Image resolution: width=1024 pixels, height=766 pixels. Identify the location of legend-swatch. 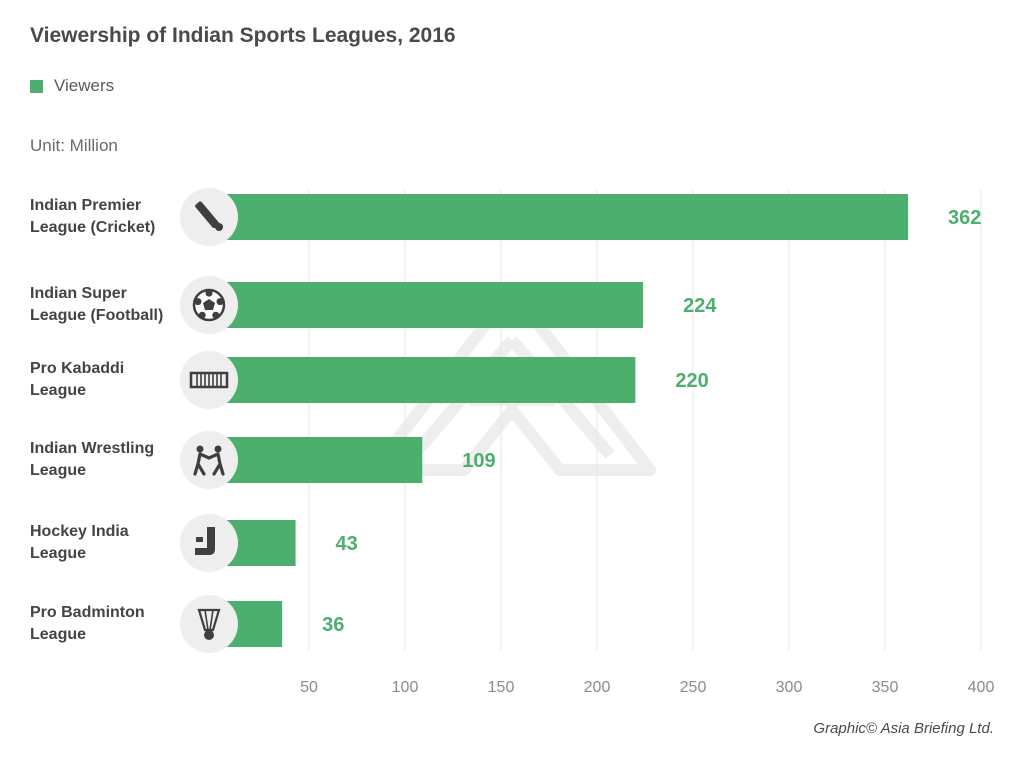
(36, 86).